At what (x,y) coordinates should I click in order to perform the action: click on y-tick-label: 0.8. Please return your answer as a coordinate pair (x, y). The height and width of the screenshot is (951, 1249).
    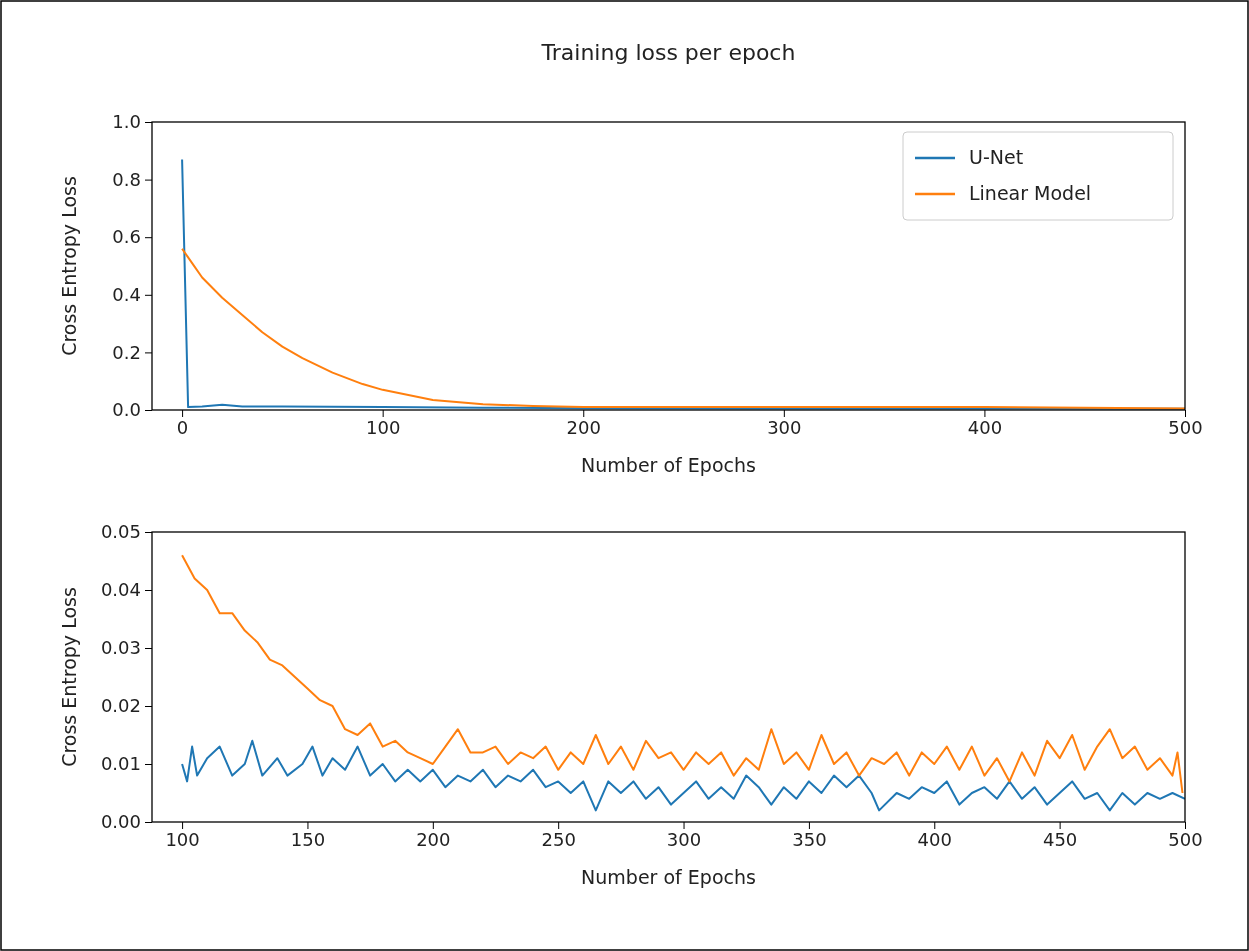
    Looking at the image, I should click on (126, 179).